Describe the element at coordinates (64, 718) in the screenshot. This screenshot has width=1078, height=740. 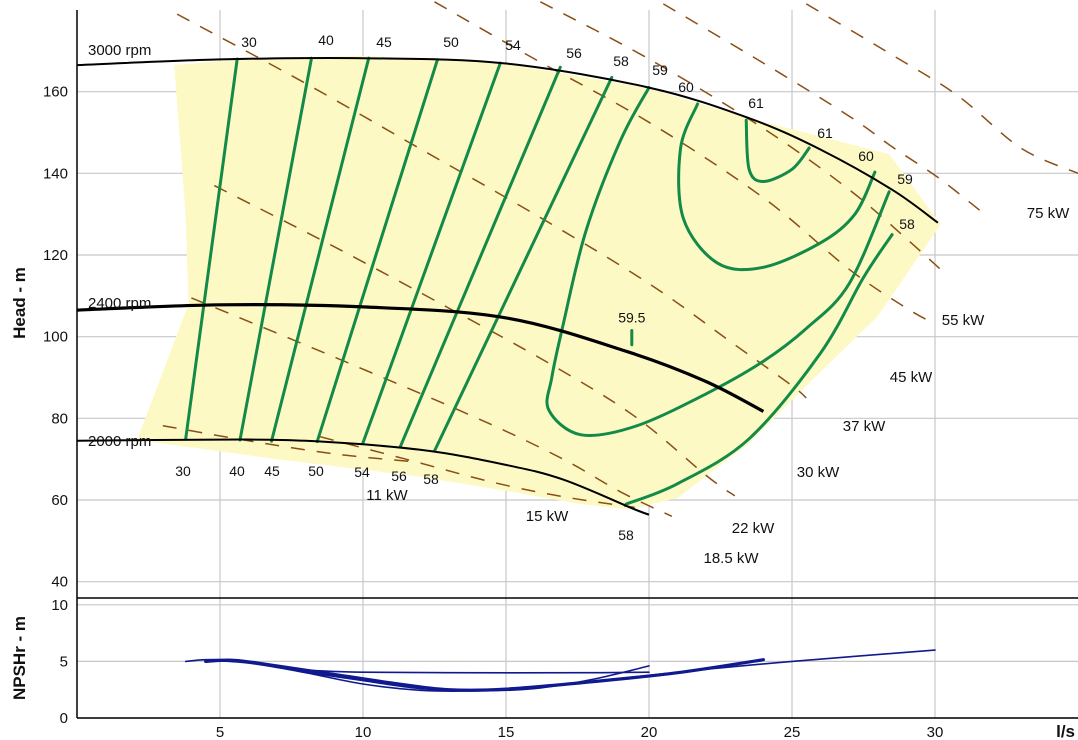
I see `npsh-y-tick-label: 0` at that location.